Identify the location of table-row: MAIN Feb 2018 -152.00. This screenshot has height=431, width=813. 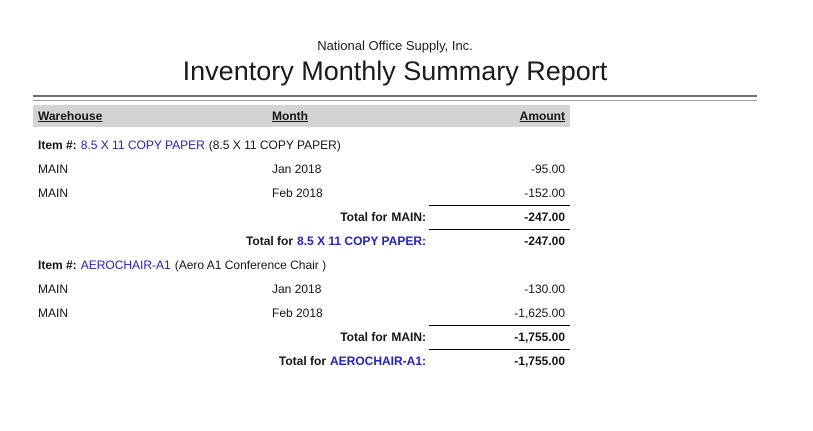
(301, 193).